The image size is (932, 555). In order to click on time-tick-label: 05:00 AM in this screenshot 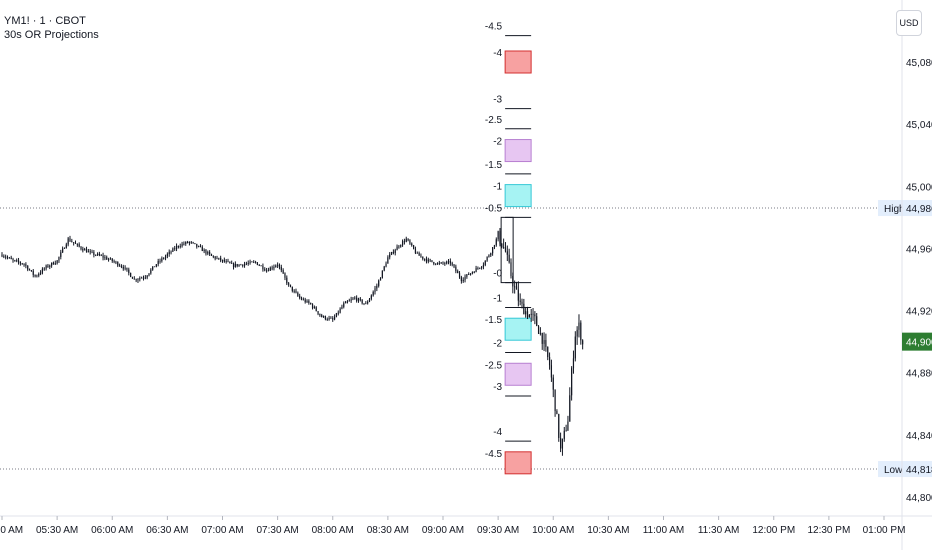, I will do `click(11, 530)`.